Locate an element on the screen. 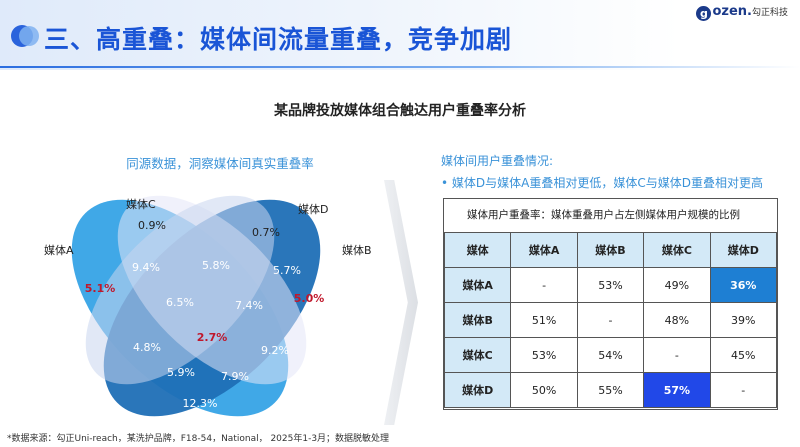 This screenshot has width=800, height=447. venn-value-b-only: 5.0% is located at coordinates (309, 298).